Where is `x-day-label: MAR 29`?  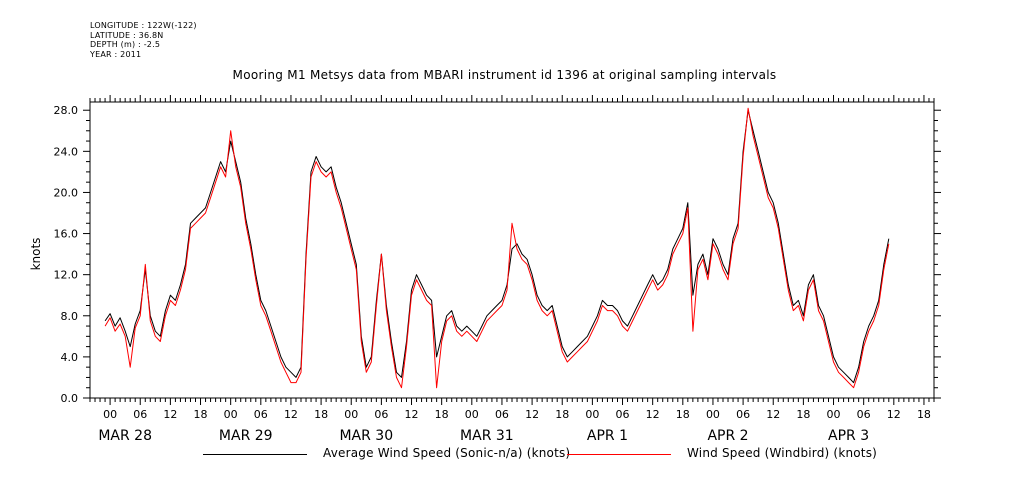
x-day-label: MAR 29 is located at coordinates (246, 436).